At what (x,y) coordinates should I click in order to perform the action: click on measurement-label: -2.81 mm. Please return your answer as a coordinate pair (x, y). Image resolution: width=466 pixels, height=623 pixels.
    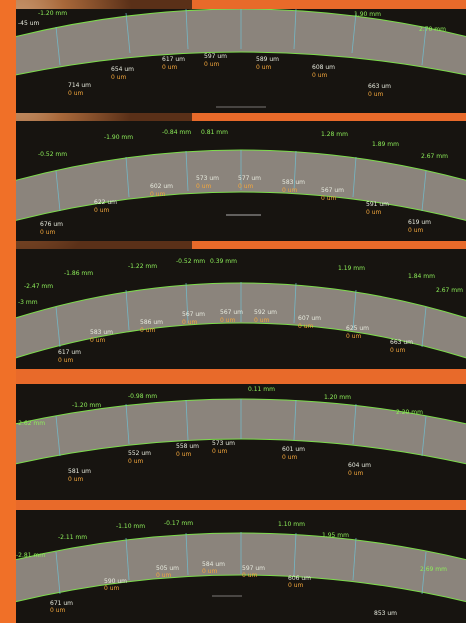
    Looking at the image, I should click on (31, 555).